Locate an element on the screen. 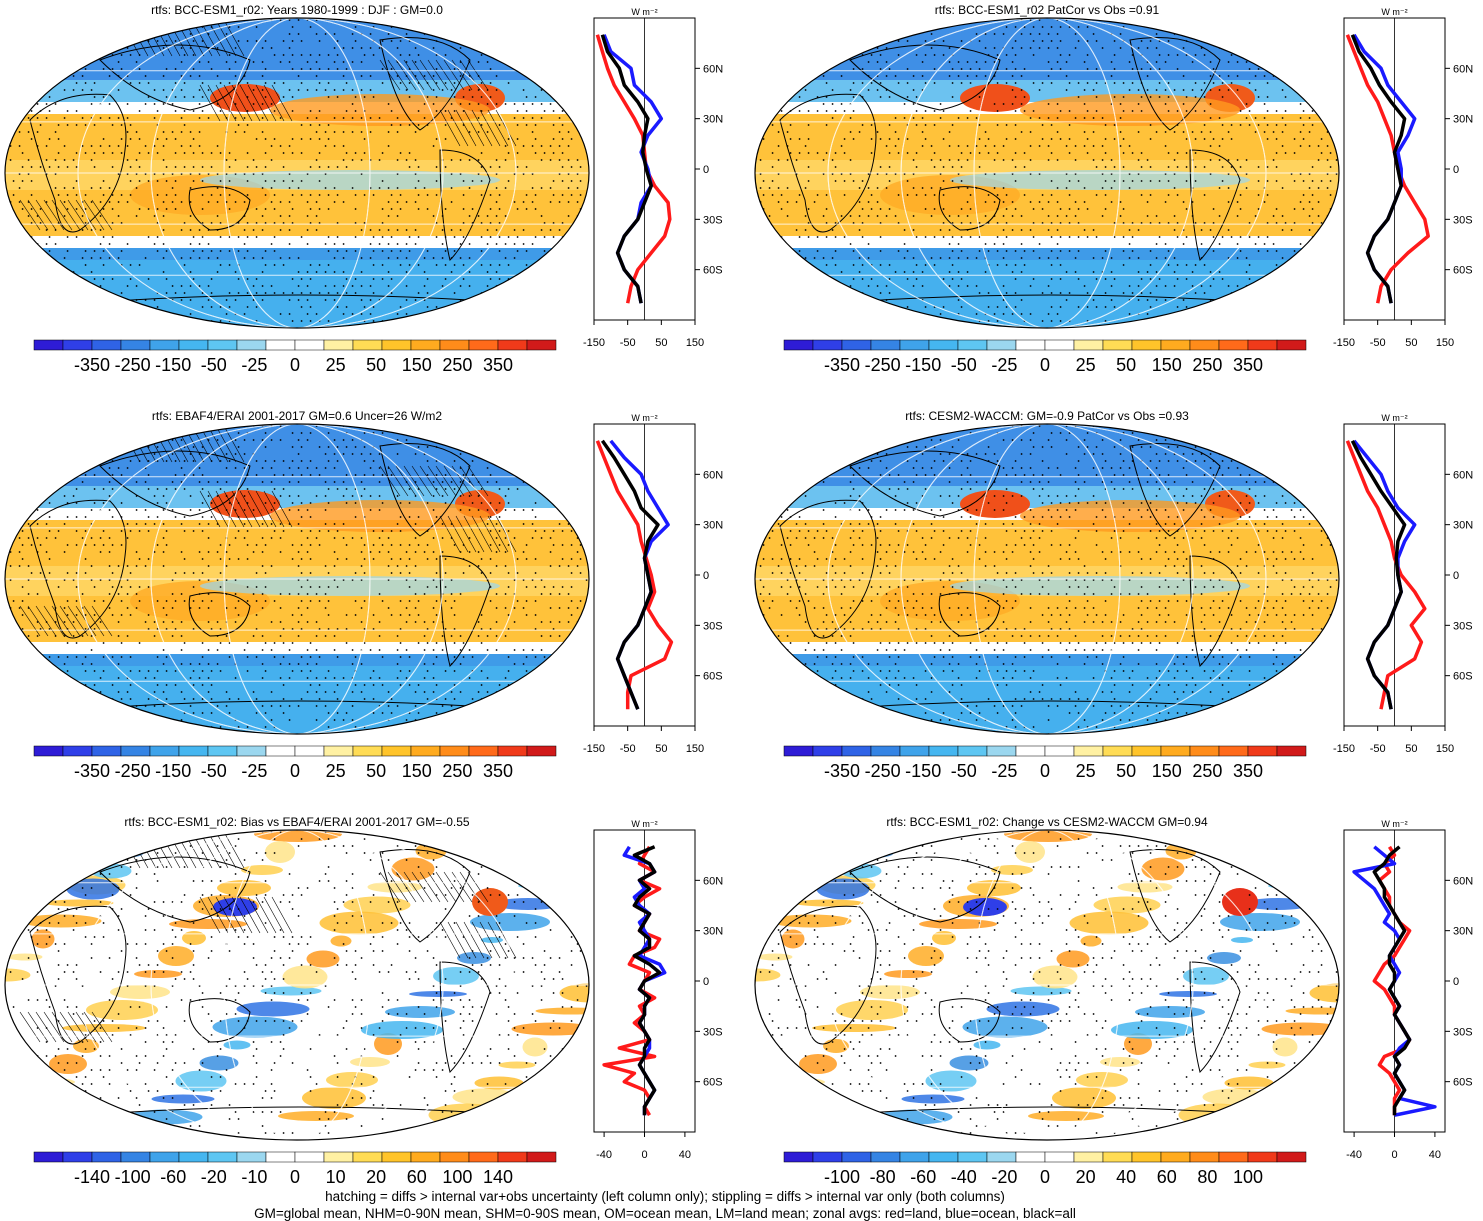 The height and width of the screenshot is (1221, 1483). colorbar-tick-label: 250 is located at coordinates (1207, 771).